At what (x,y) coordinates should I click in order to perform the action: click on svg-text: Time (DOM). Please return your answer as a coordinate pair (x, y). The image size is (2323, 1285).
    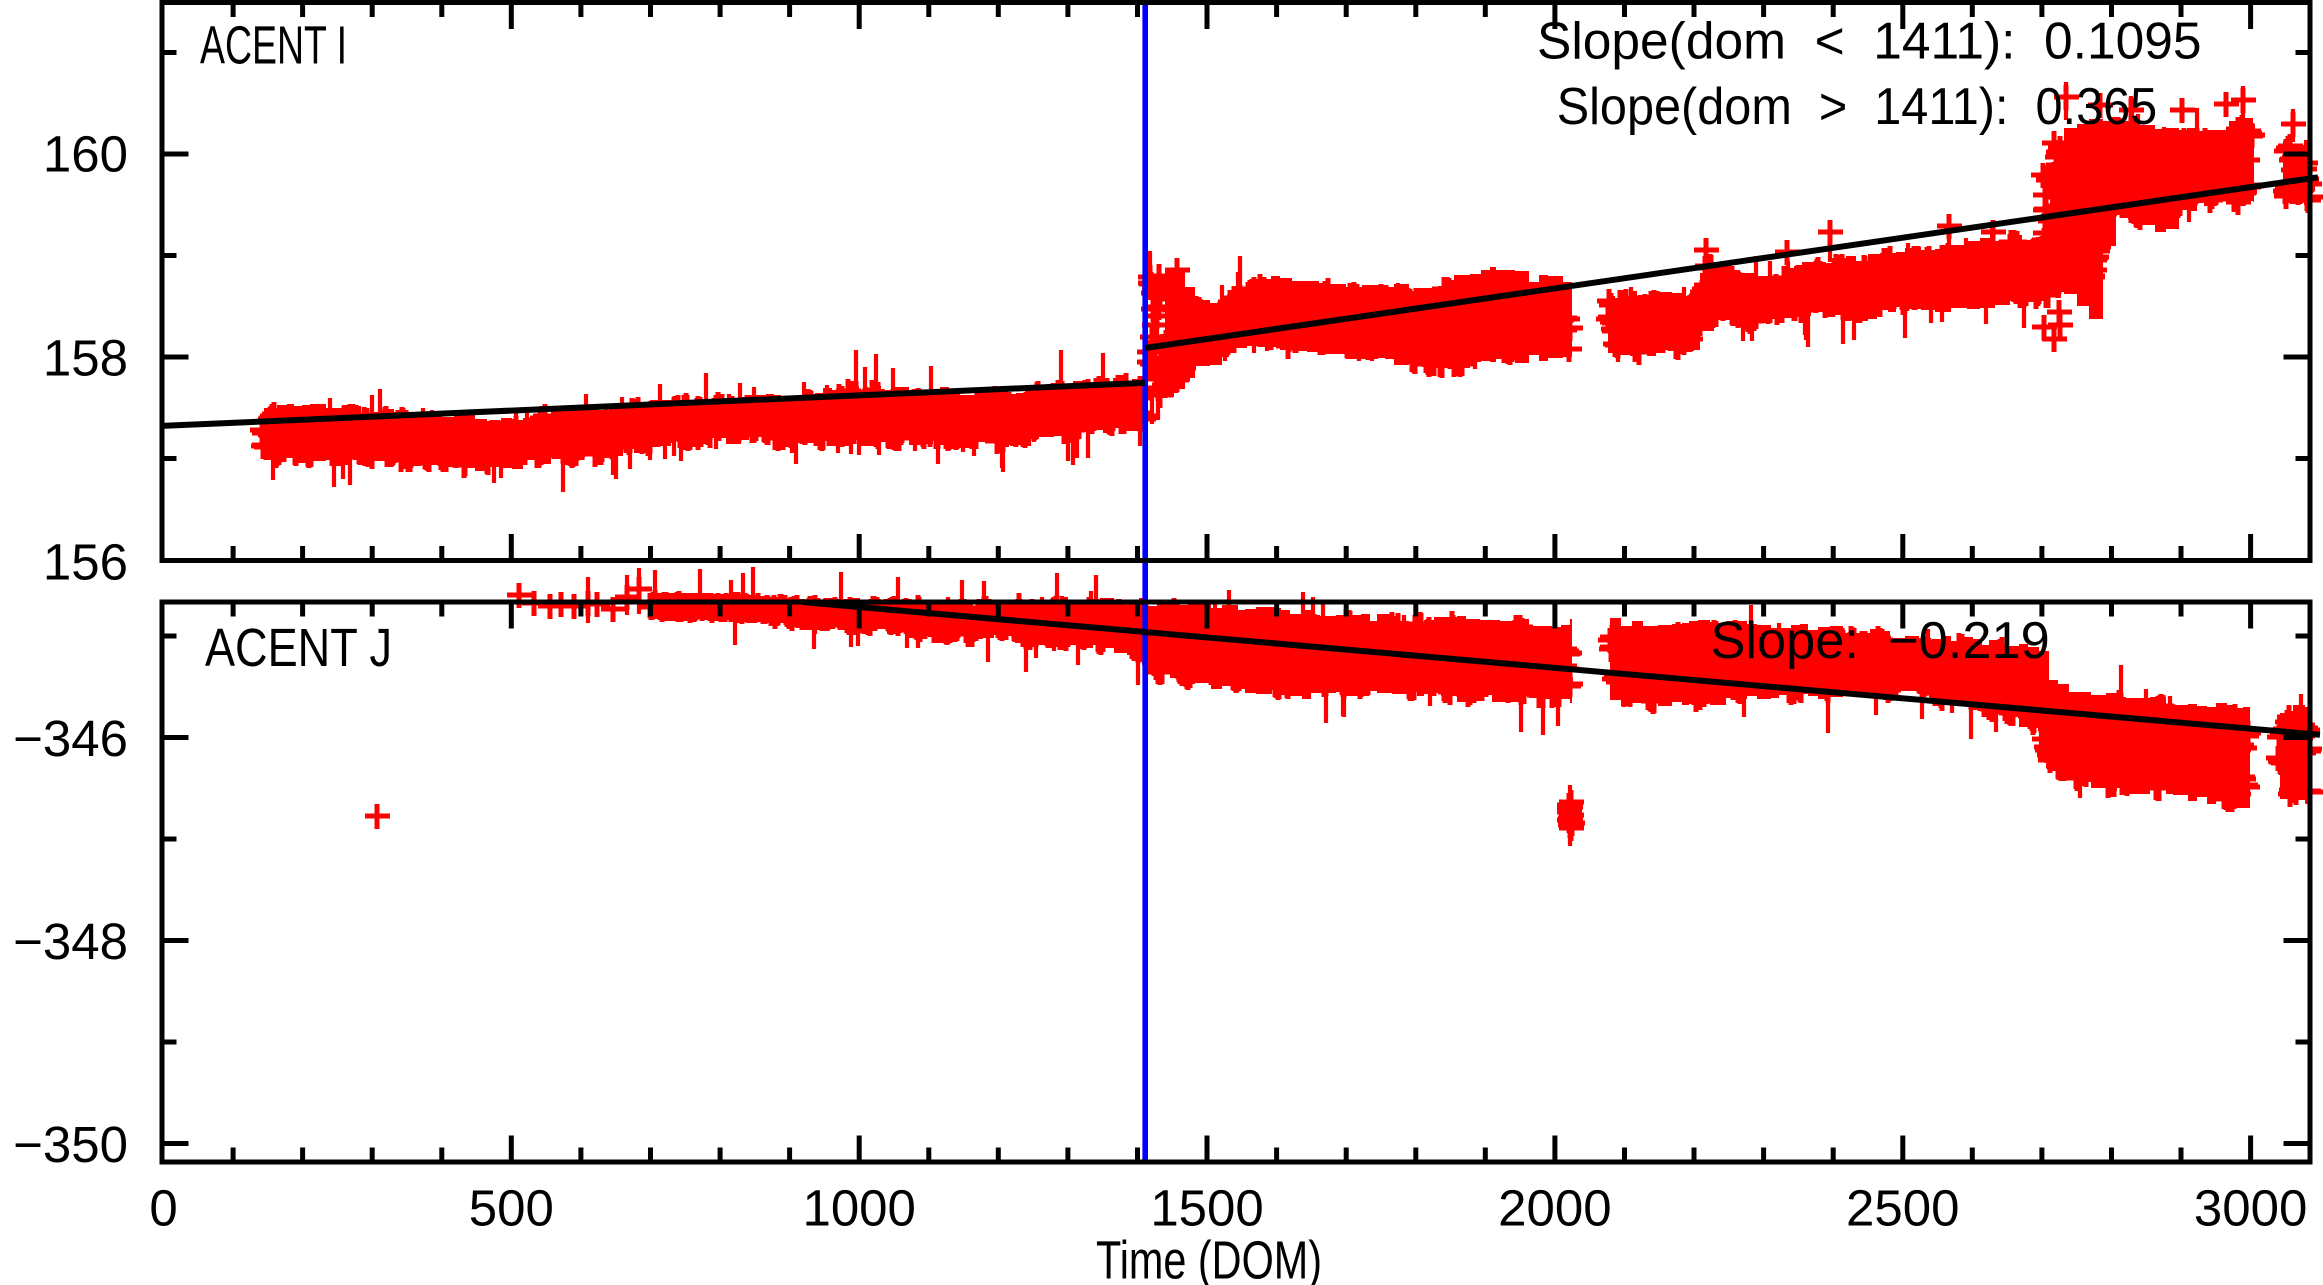
    Looking at the image, I should click on (1209, 1258).